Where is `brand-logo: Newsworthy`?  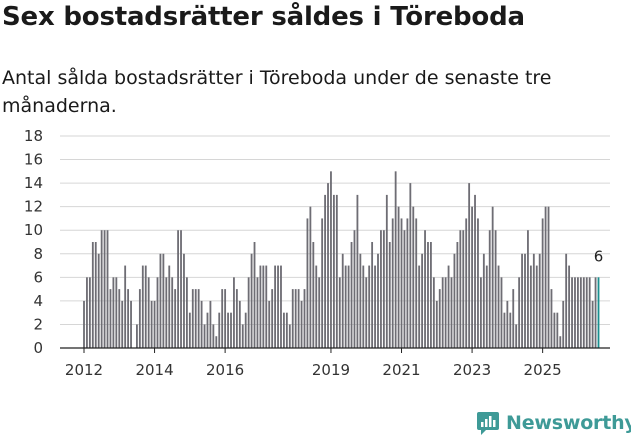
brand-logo: Newsworthy is located at coordinates (553, 423).